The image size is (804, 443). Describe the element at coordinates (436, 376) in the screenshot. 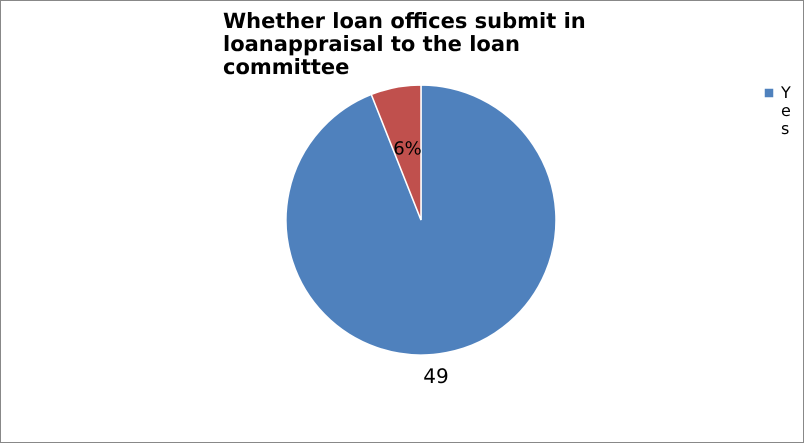

I see `text: 49` at that location.